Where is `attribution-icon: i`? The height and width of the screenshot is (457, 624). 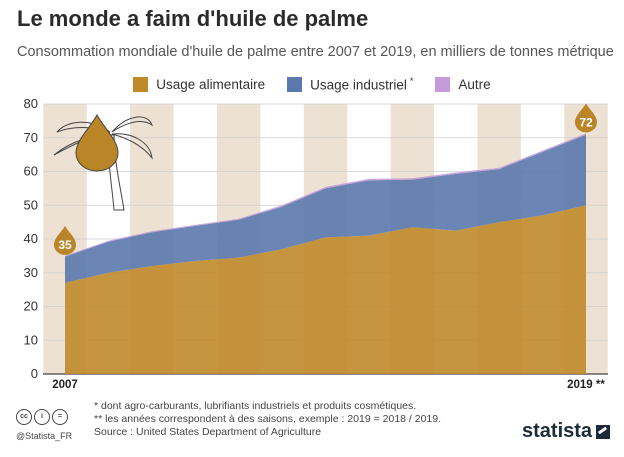 attribution-icon: i is located at coordinates (42, 417).